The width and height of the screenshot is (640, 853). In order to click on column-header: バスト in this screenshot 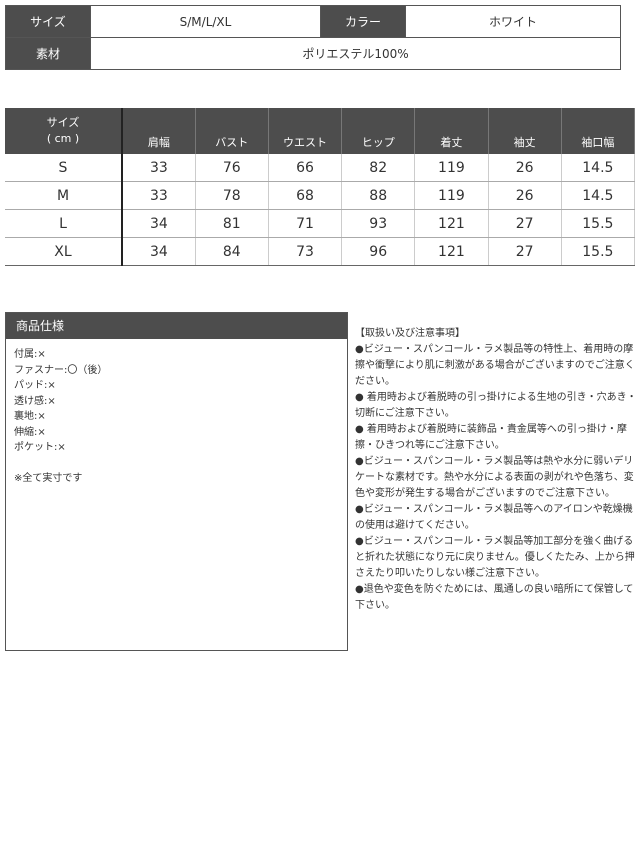, I will do `click(232, 131)`.